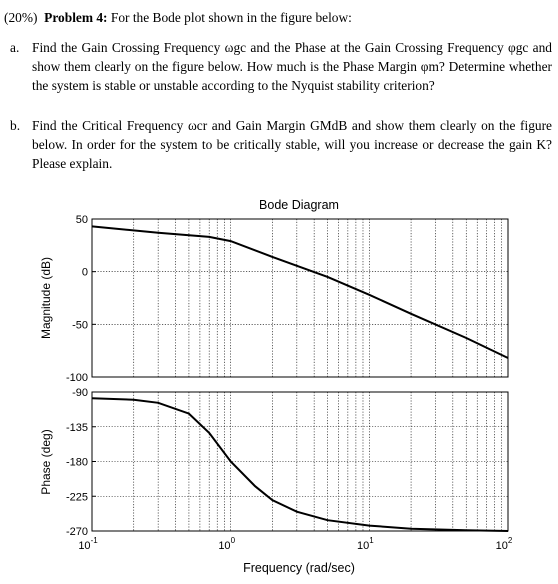 The width and height of the screenshot is (558, 584). Describe the element at coordinates (226, 544) in the screenshot. I see `phase-xtick-label: 10⁰` at that location.